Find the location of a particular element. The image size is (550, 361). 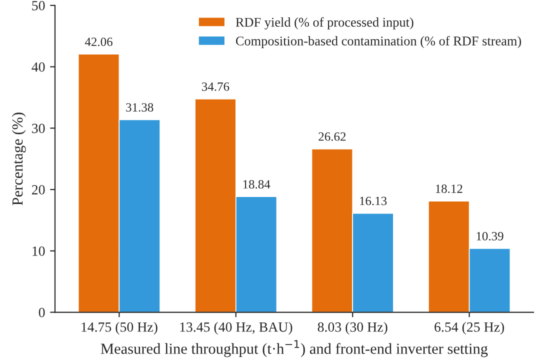

data-label: 31.38 is located at coordinates (140, 107).